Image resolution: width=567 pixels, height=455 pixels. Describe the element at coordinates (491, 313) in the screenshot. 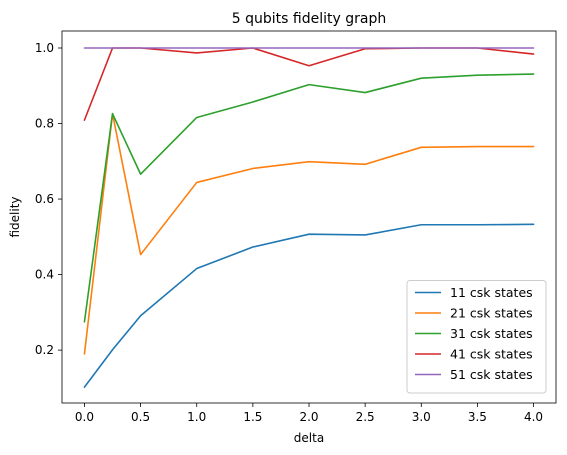

I see `legend-label-2: 21 csk states` at that location.